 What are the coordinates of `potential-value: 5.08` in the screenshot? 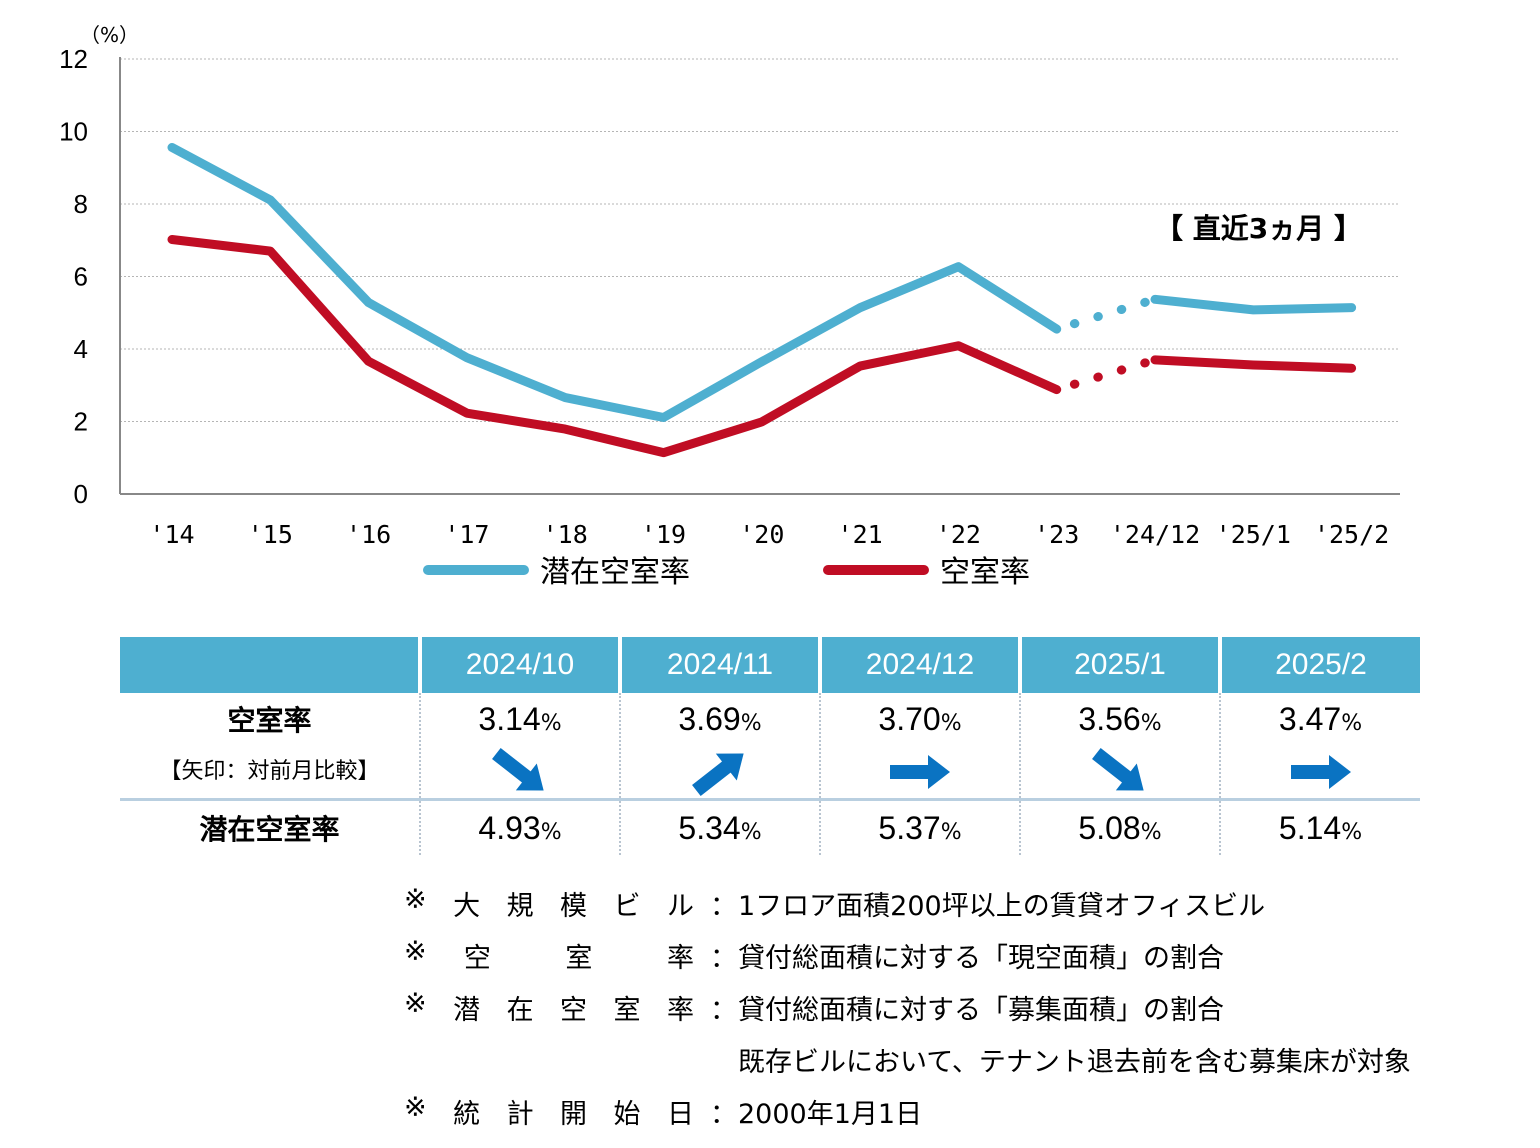 It's located at (1109, 827).